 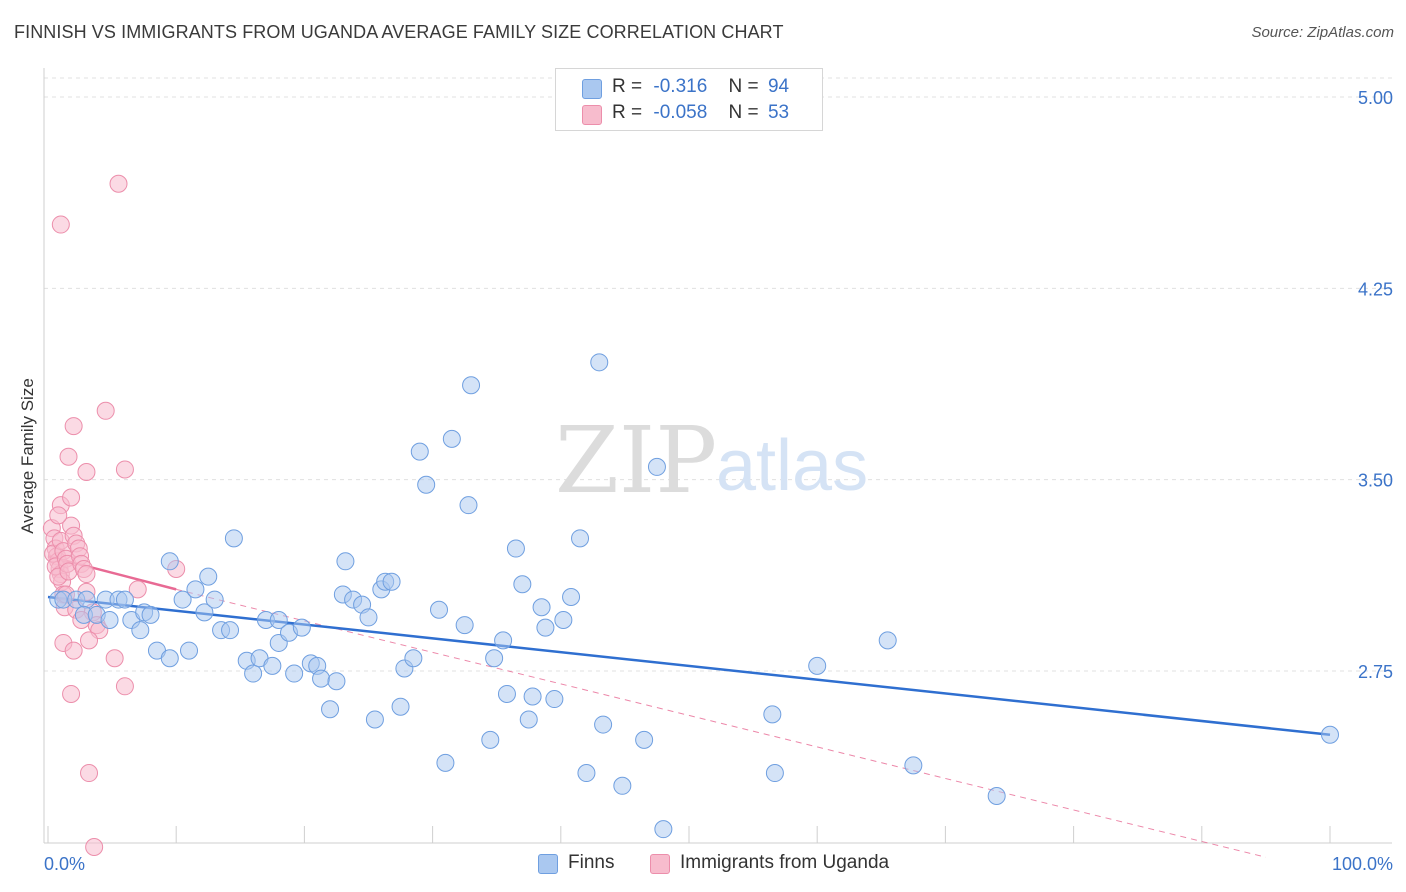 I want to click on legend-finns-n-label: N =, so click(x=743, y=86).